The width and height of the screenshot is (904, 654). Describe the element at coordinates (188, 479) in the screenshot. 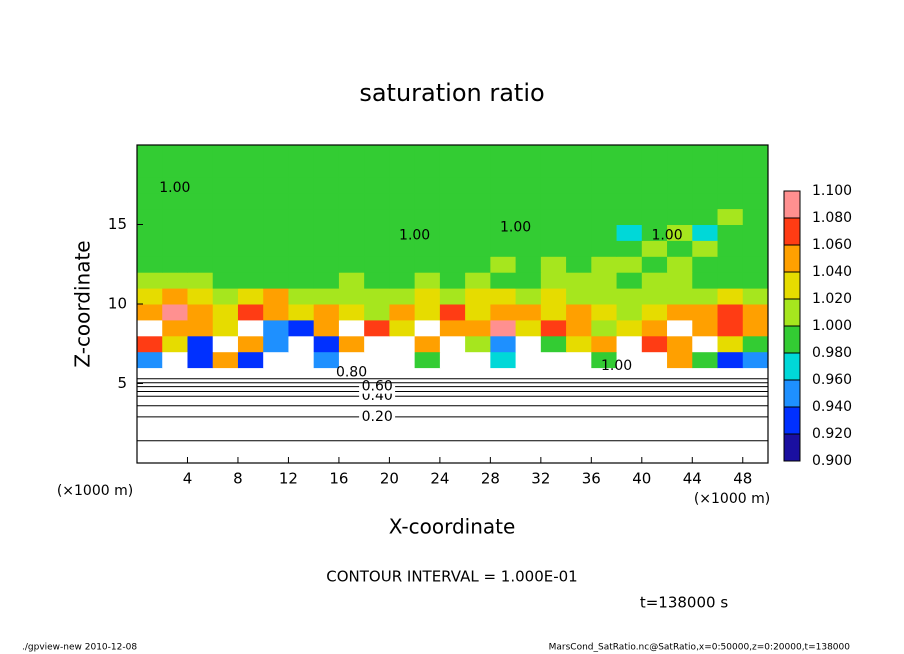

I see `x-tick-label: 4` at that location.